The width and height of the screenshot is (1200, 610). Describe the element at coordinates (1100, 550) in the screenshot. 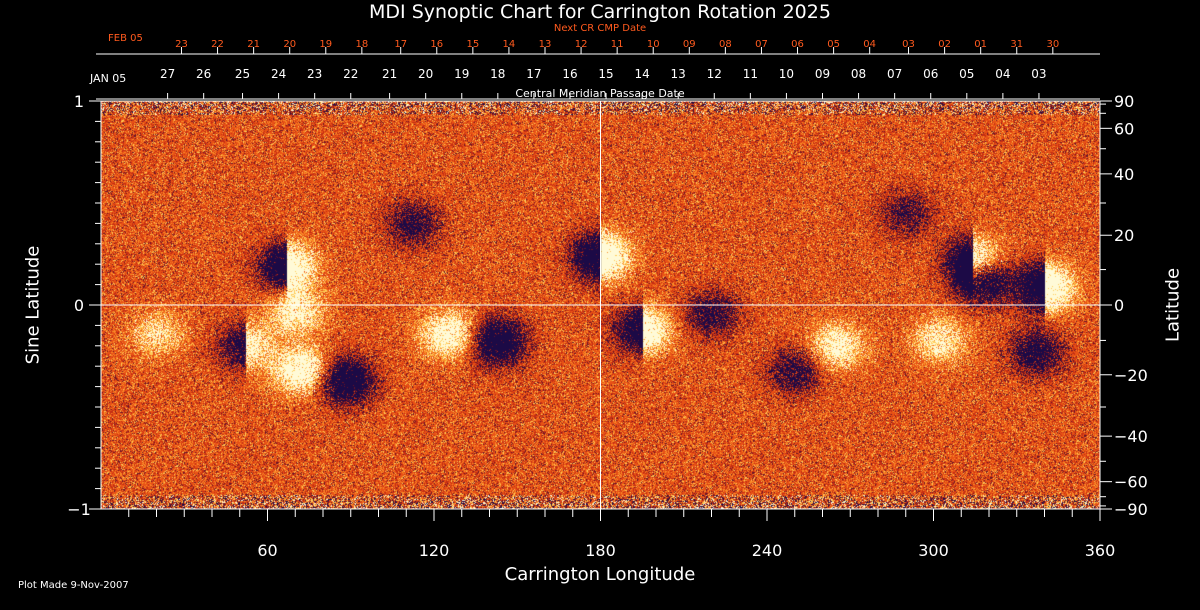

I see `x-tick-label: 360` at that location.